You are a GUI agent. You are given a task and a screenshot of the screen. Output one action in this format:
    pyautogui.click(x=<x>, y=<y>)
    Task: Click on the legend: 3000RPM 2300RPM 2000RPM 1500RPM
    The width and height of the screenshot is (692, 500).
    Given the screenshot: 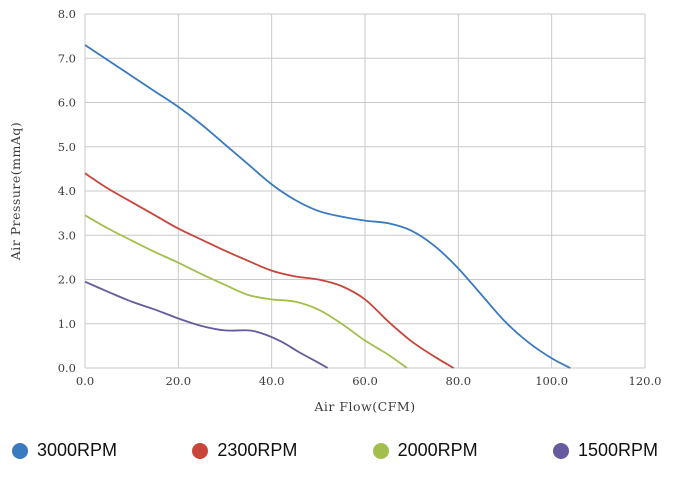 What is the action you would take?
    pyautogui.click(x=346, y=444)
    